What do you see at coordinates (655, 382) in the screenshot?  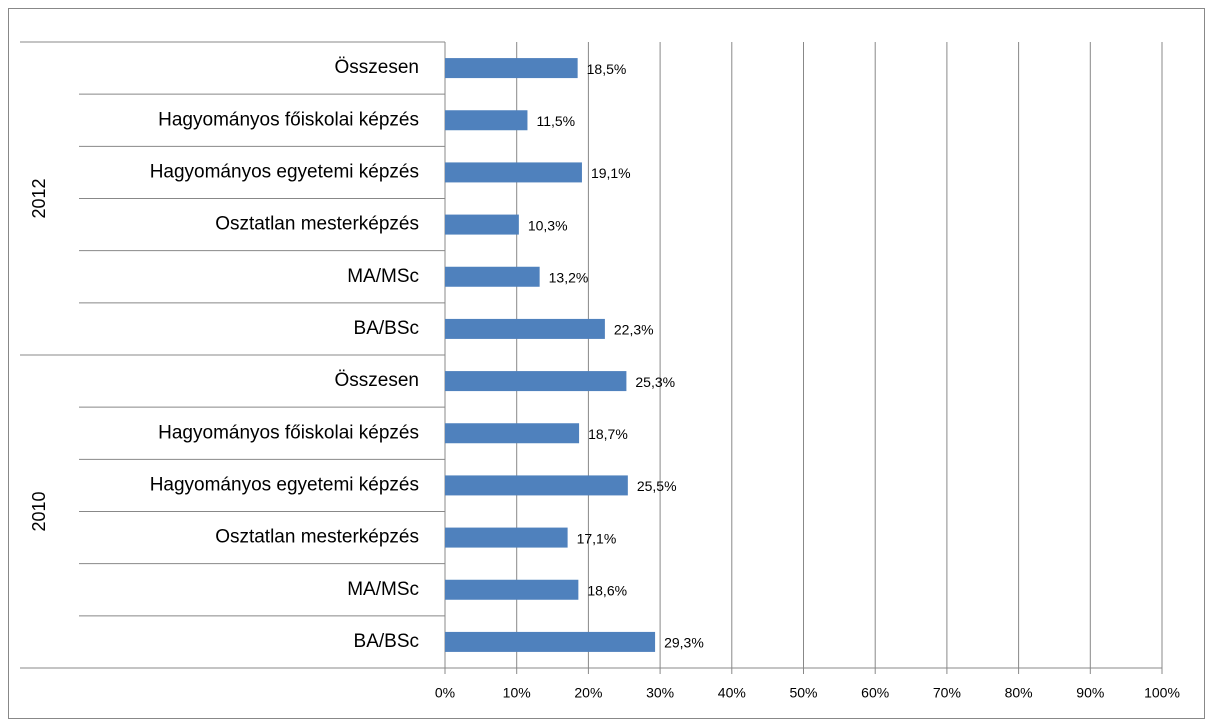 I see `value-label: 25,3%` at bounding box center [655, 382].